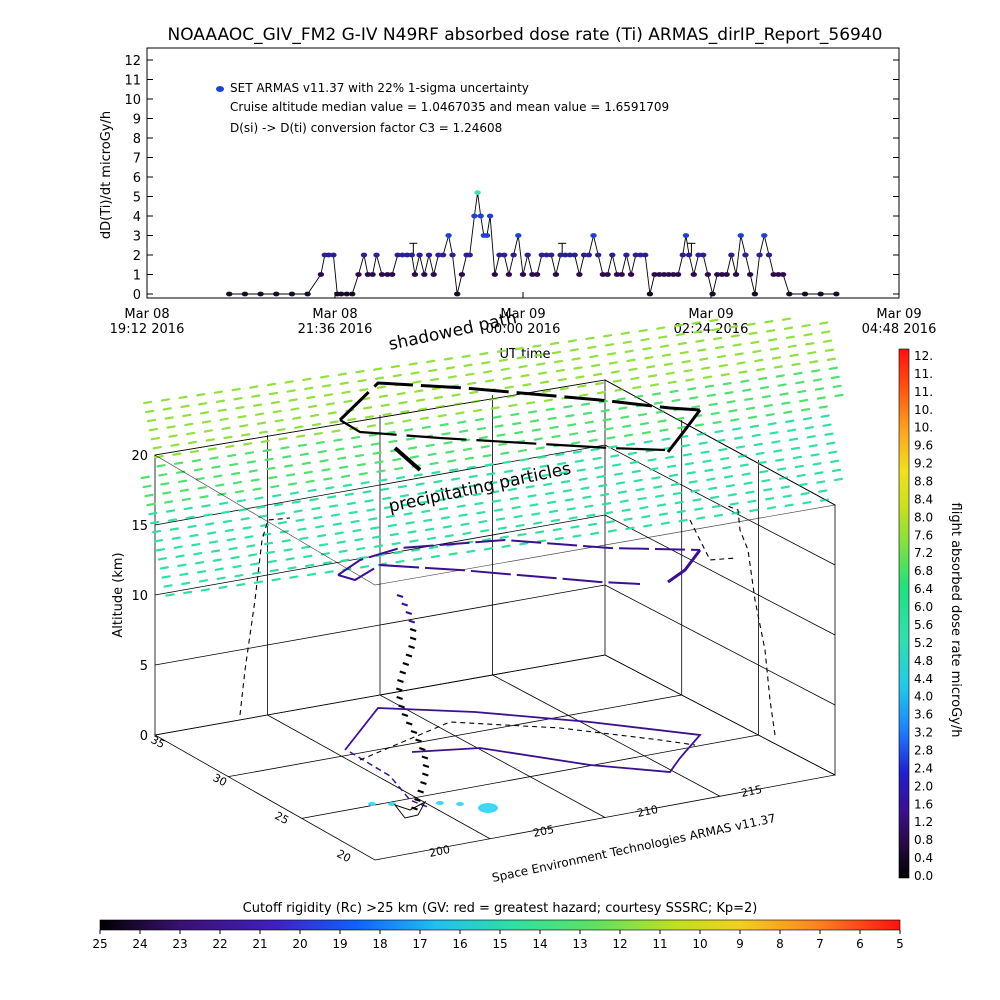 This screenshot has height=1000, width=1000. Describe the element at coordinates (137, 276) in the screenshot. I see `top-y-tick-label: 1` at that location.